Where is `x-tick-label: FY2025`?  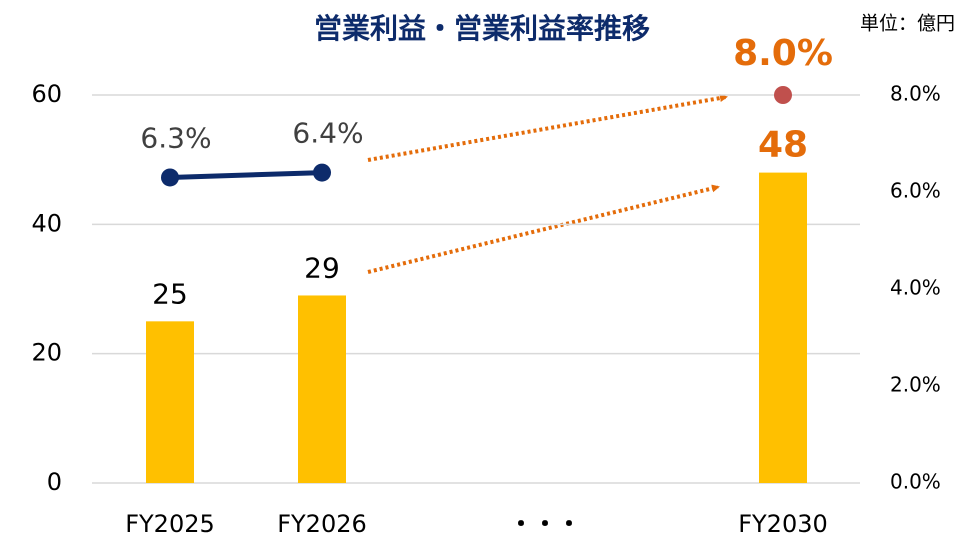
x-tick-label: FY2025 is located at coordinates (170, 524).